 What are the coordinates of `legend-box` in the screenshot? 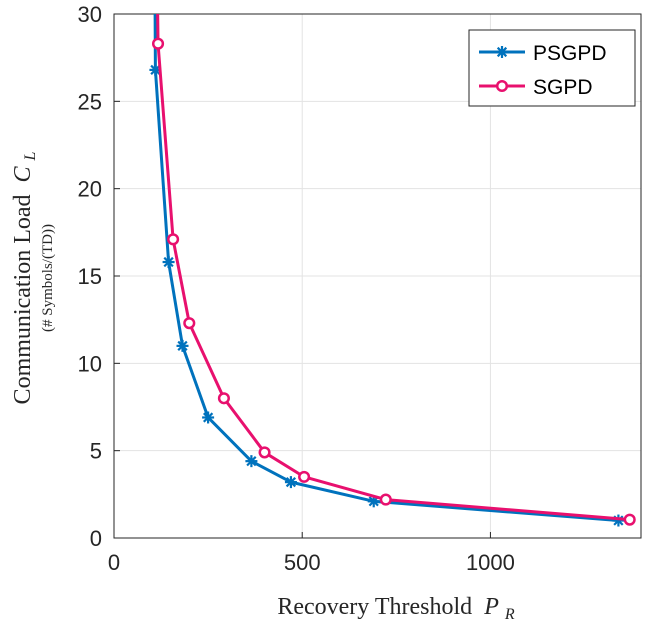 It's located at (552, 68).